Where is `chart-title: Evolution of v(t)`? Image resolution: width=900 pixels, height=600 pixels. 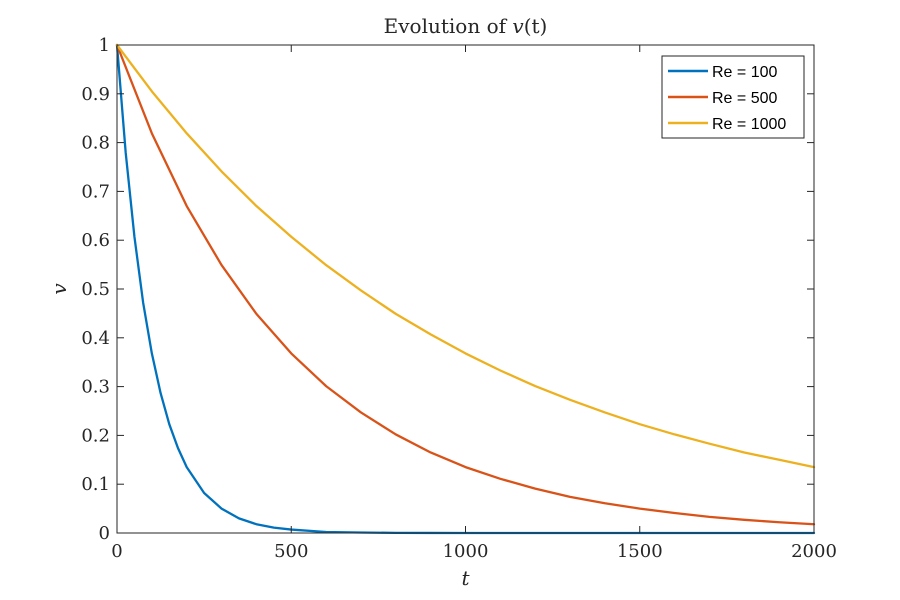
chart-title: Evolution of v(t) is located at coordinates (466, 26).